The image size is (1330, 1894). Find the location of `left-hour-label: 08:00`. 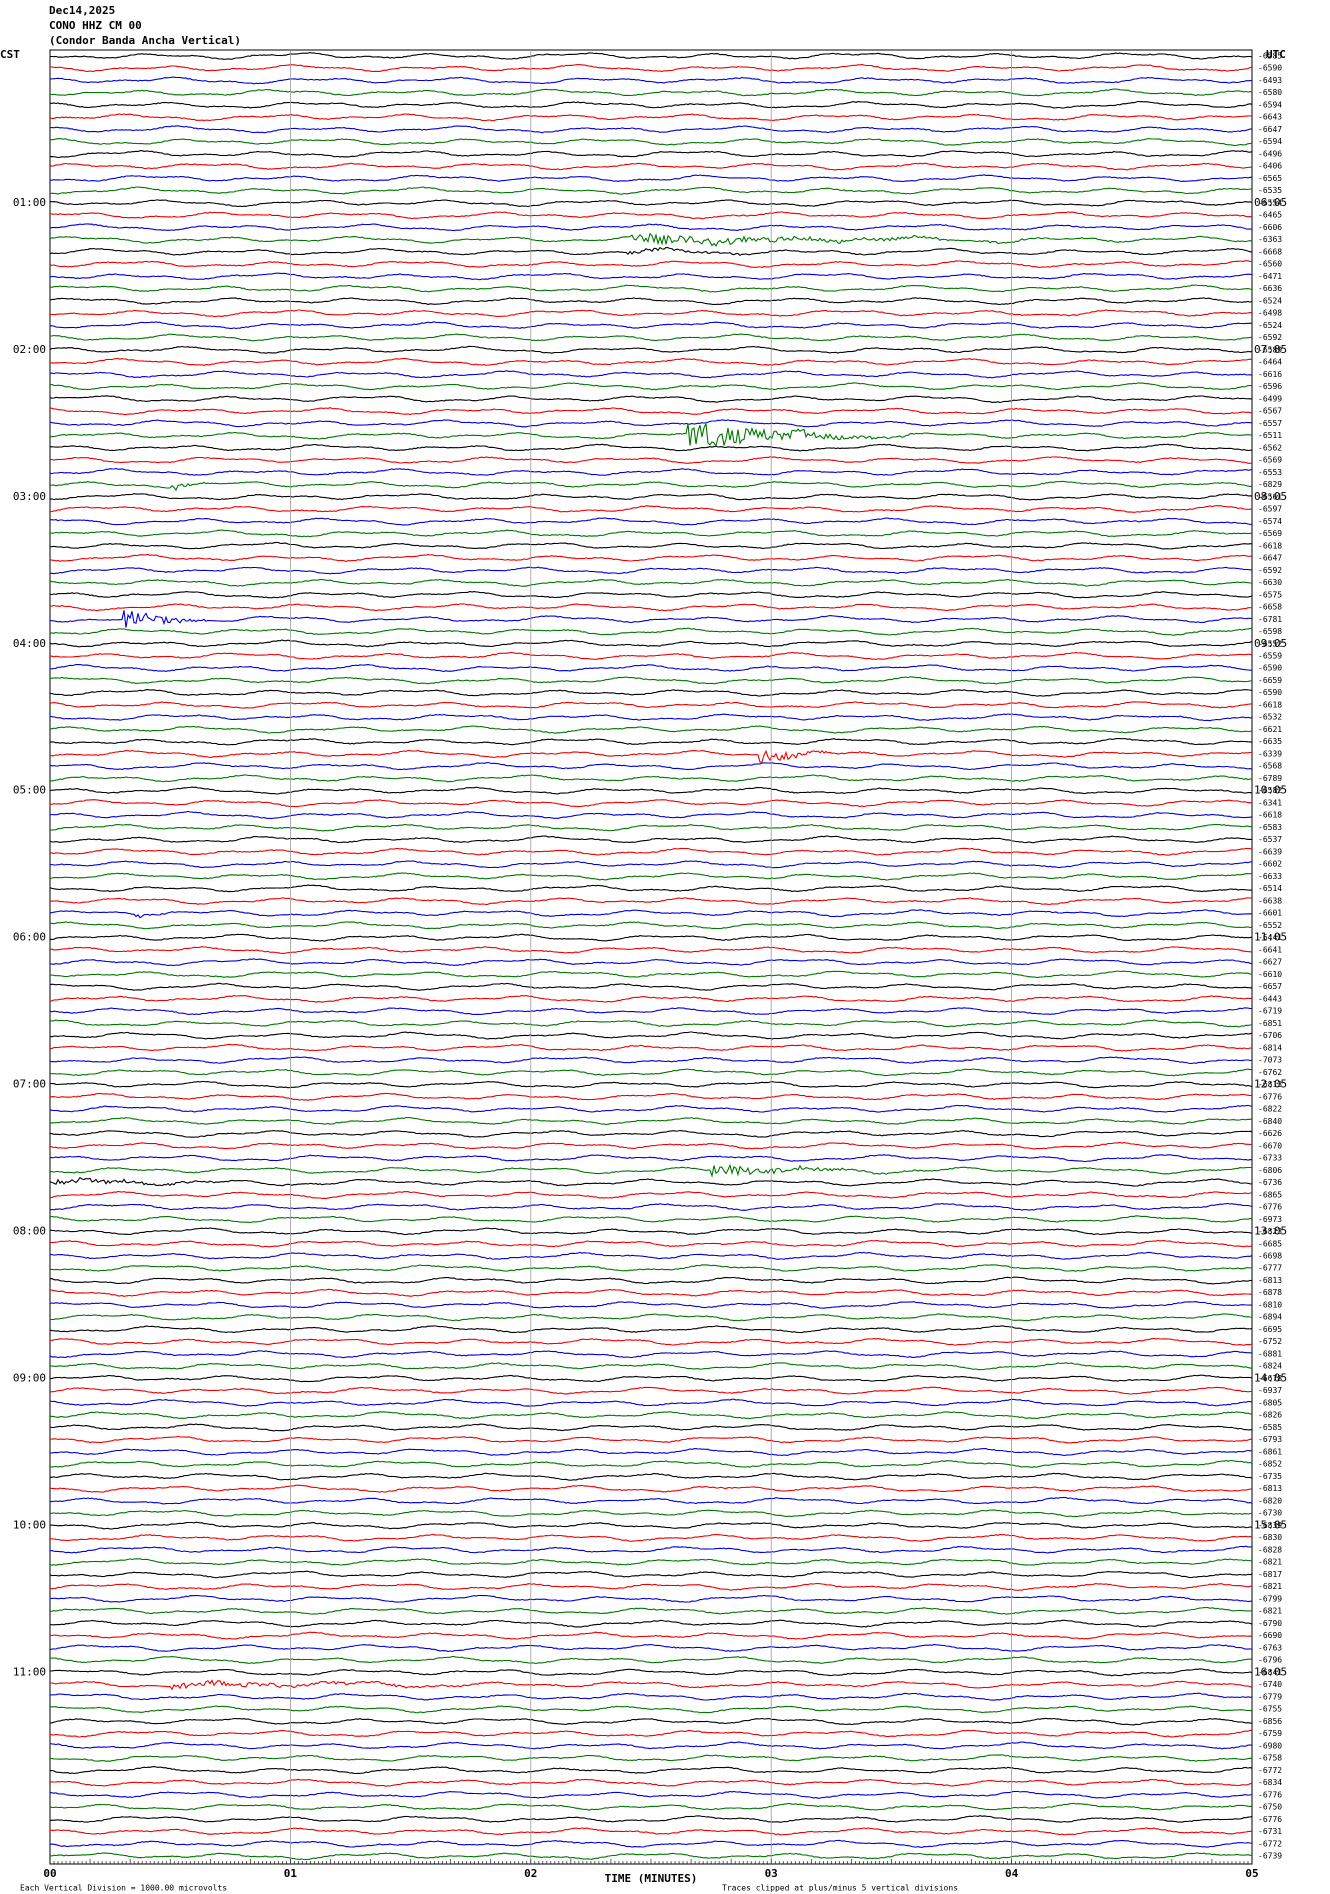

left-hour-label: 08:00 is located at coordinates (29, 1231).